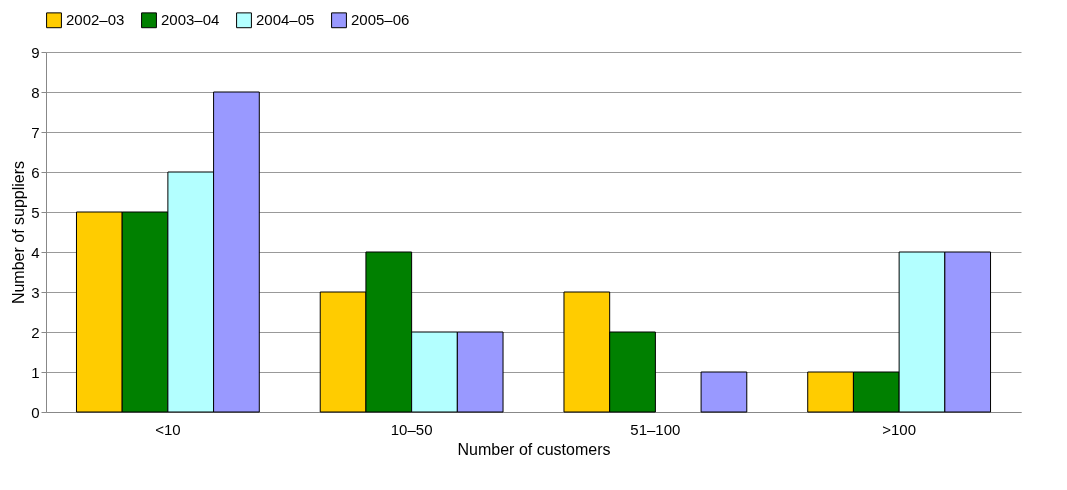 This screenshot has height=490, width=1067. What do you see at coordinates (19, 232) in the screenshot?
I see `y-axis-title: Number of suppliers` at bounding box center [19, 232].